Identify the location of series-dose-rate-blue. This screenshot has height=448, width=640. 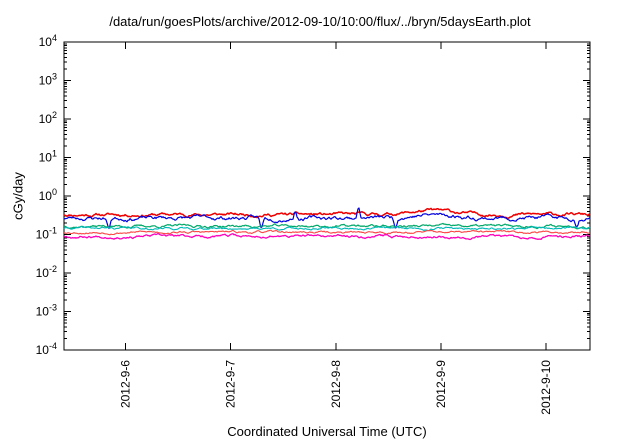
(327, 218).